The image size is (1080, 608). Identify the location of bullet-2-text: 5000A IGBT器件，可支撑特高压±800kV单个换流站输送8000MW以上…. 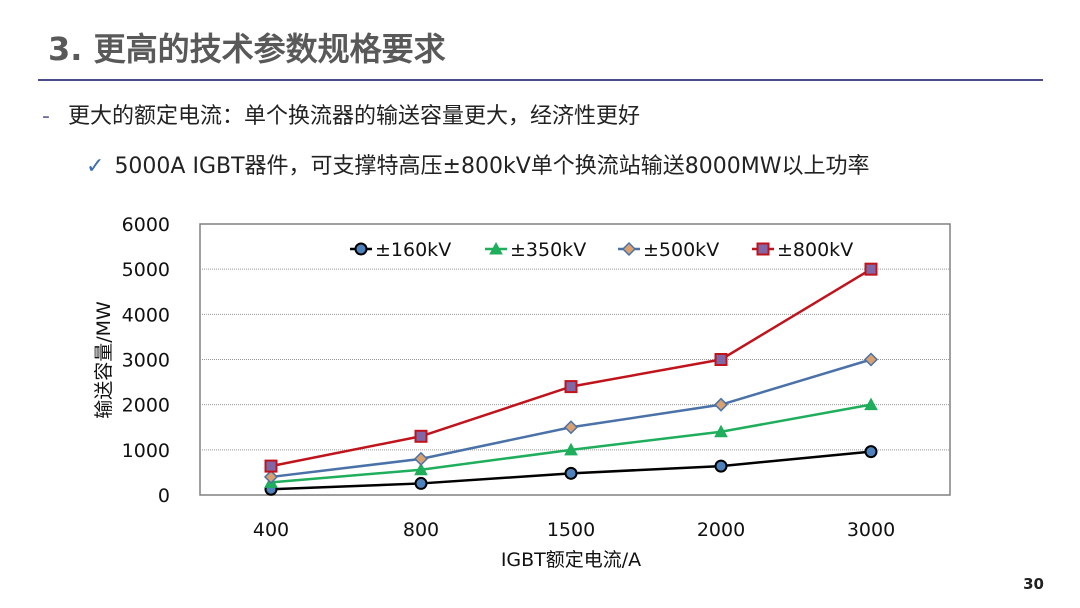
(492, 166).